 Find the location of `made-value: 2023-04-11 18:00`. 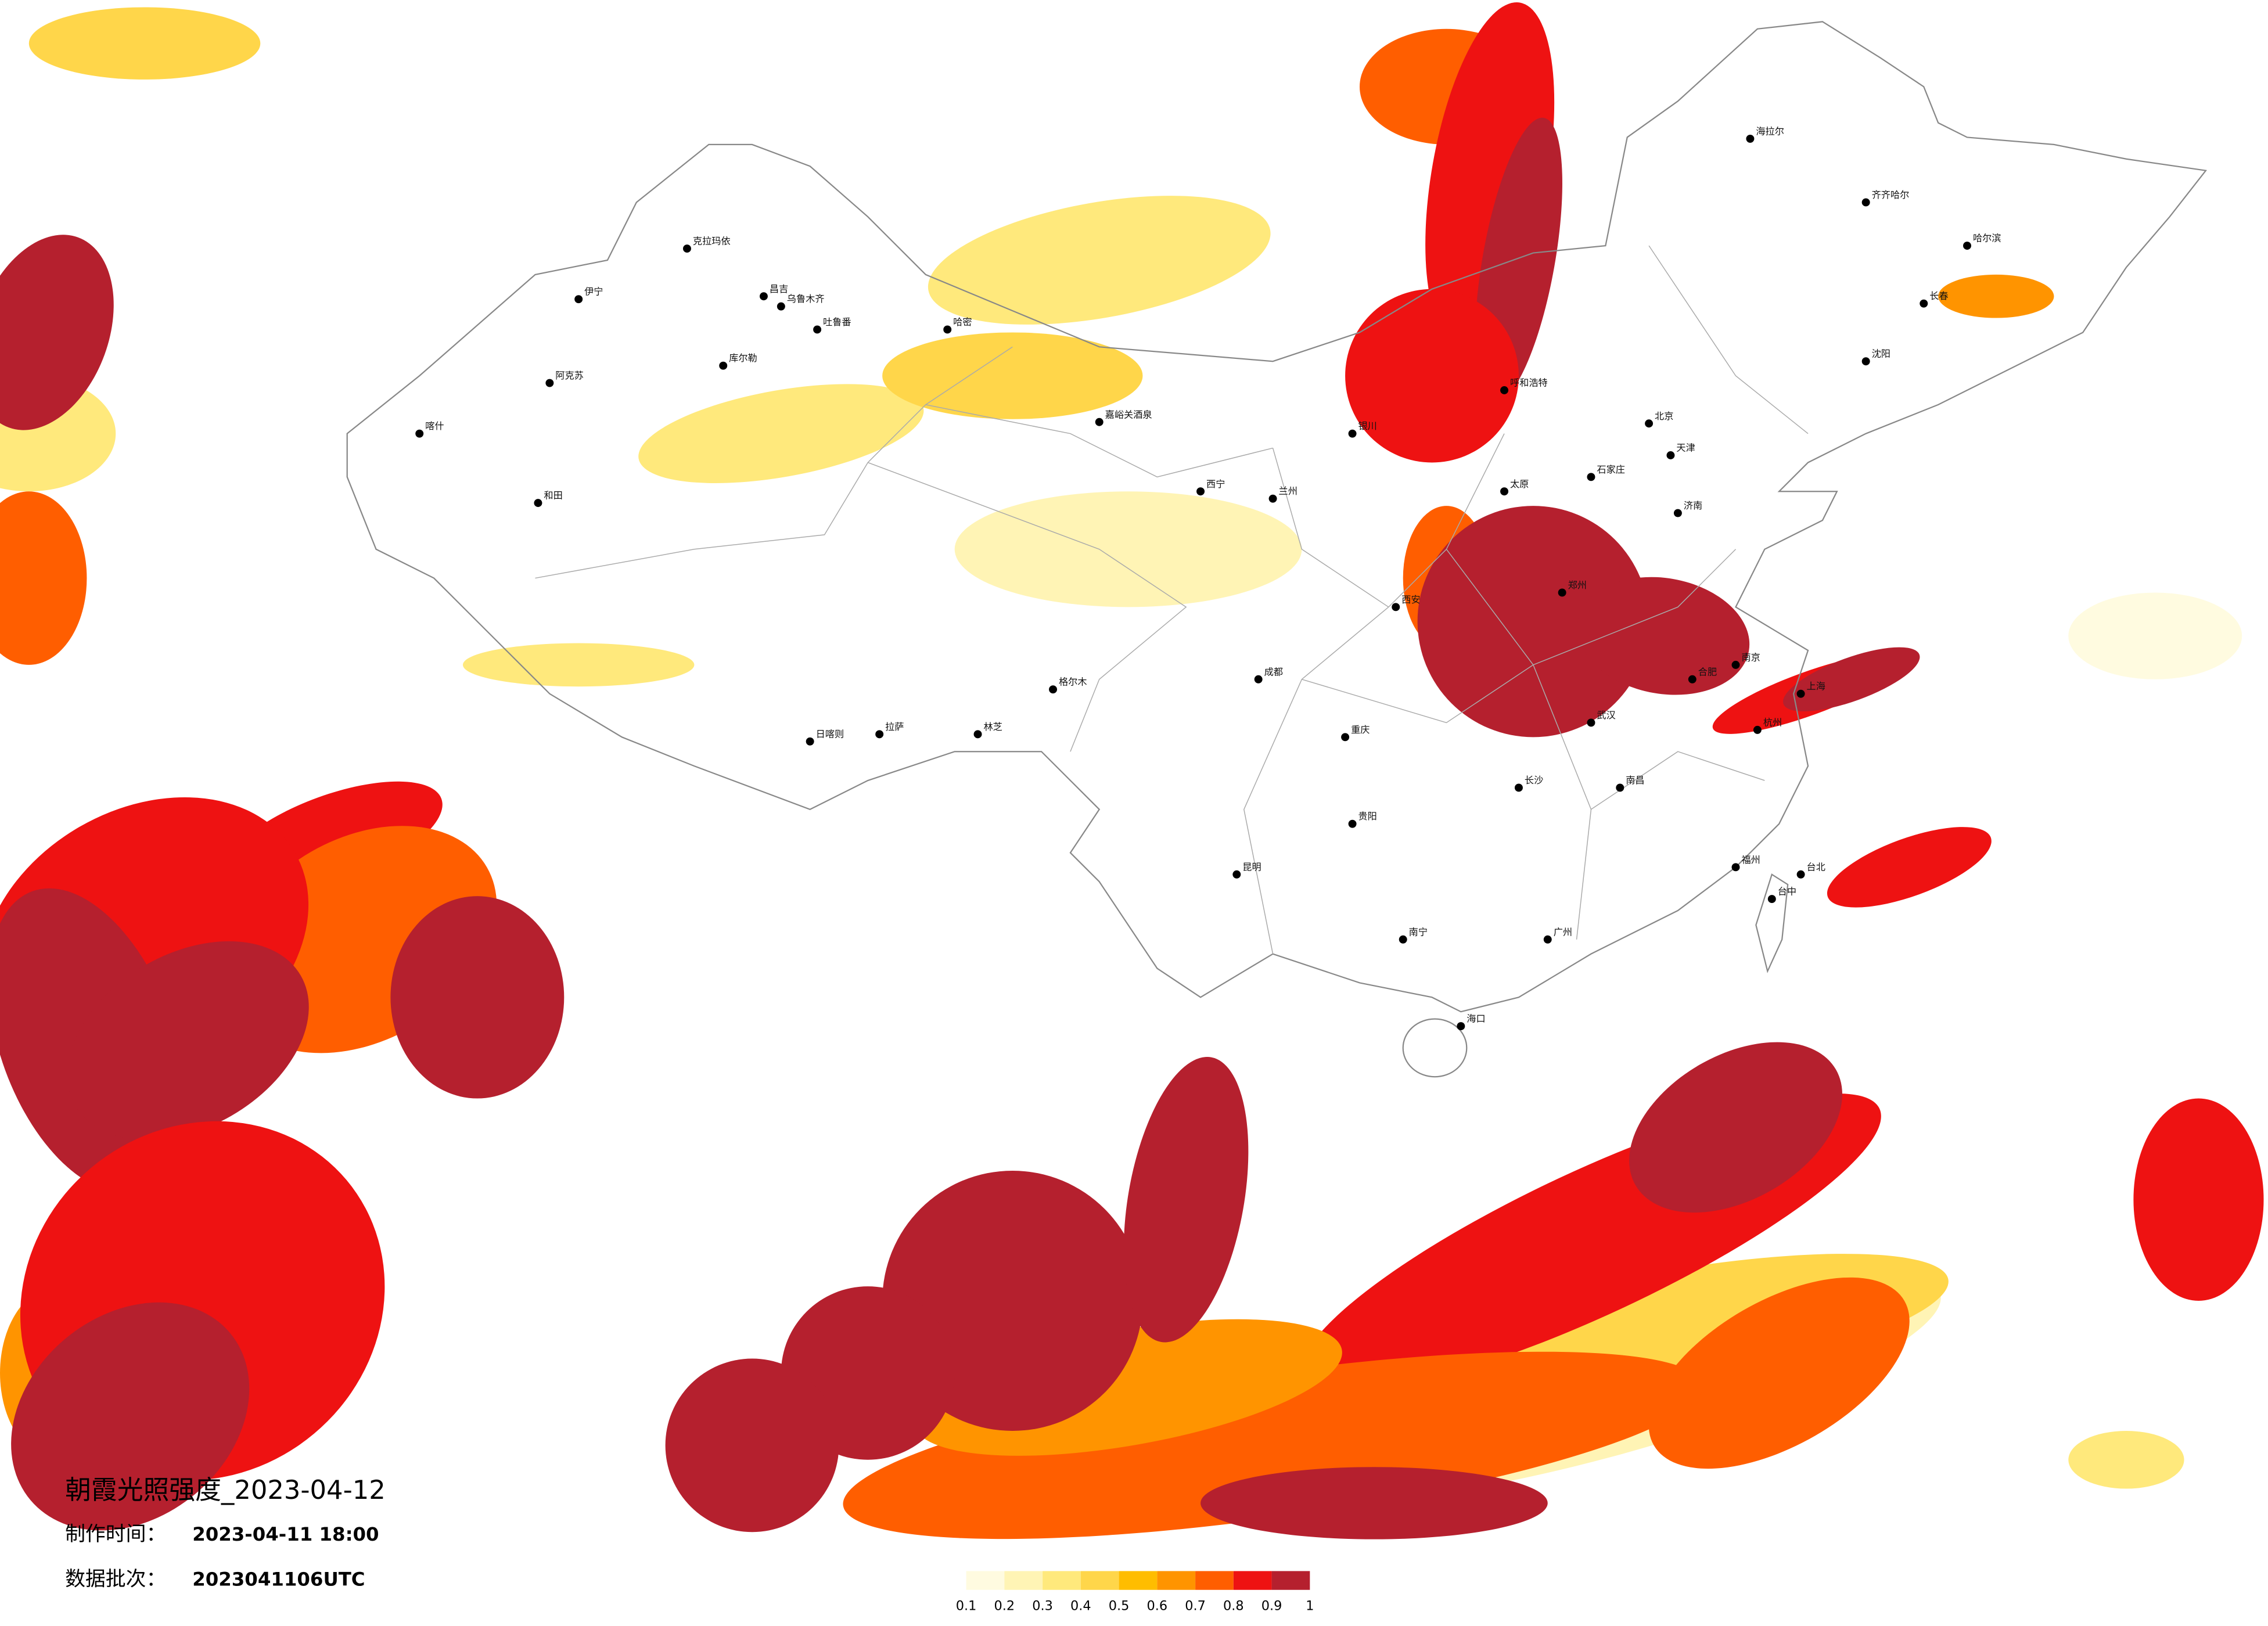

made-value: 2023-04-11 18:00 is located at coordinates (285, 1534).